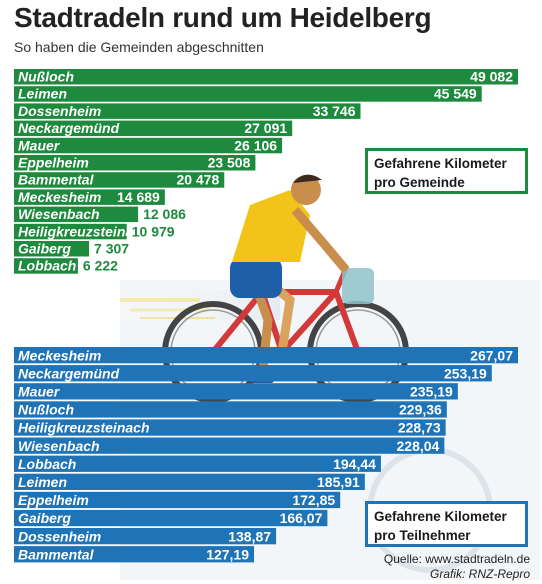 This screenshot has width=542, height=584. What do you see at coordinates (465, 373) in the screenshot?
I see `bar-value-label: 253,19` at bounding box center [465, 373].